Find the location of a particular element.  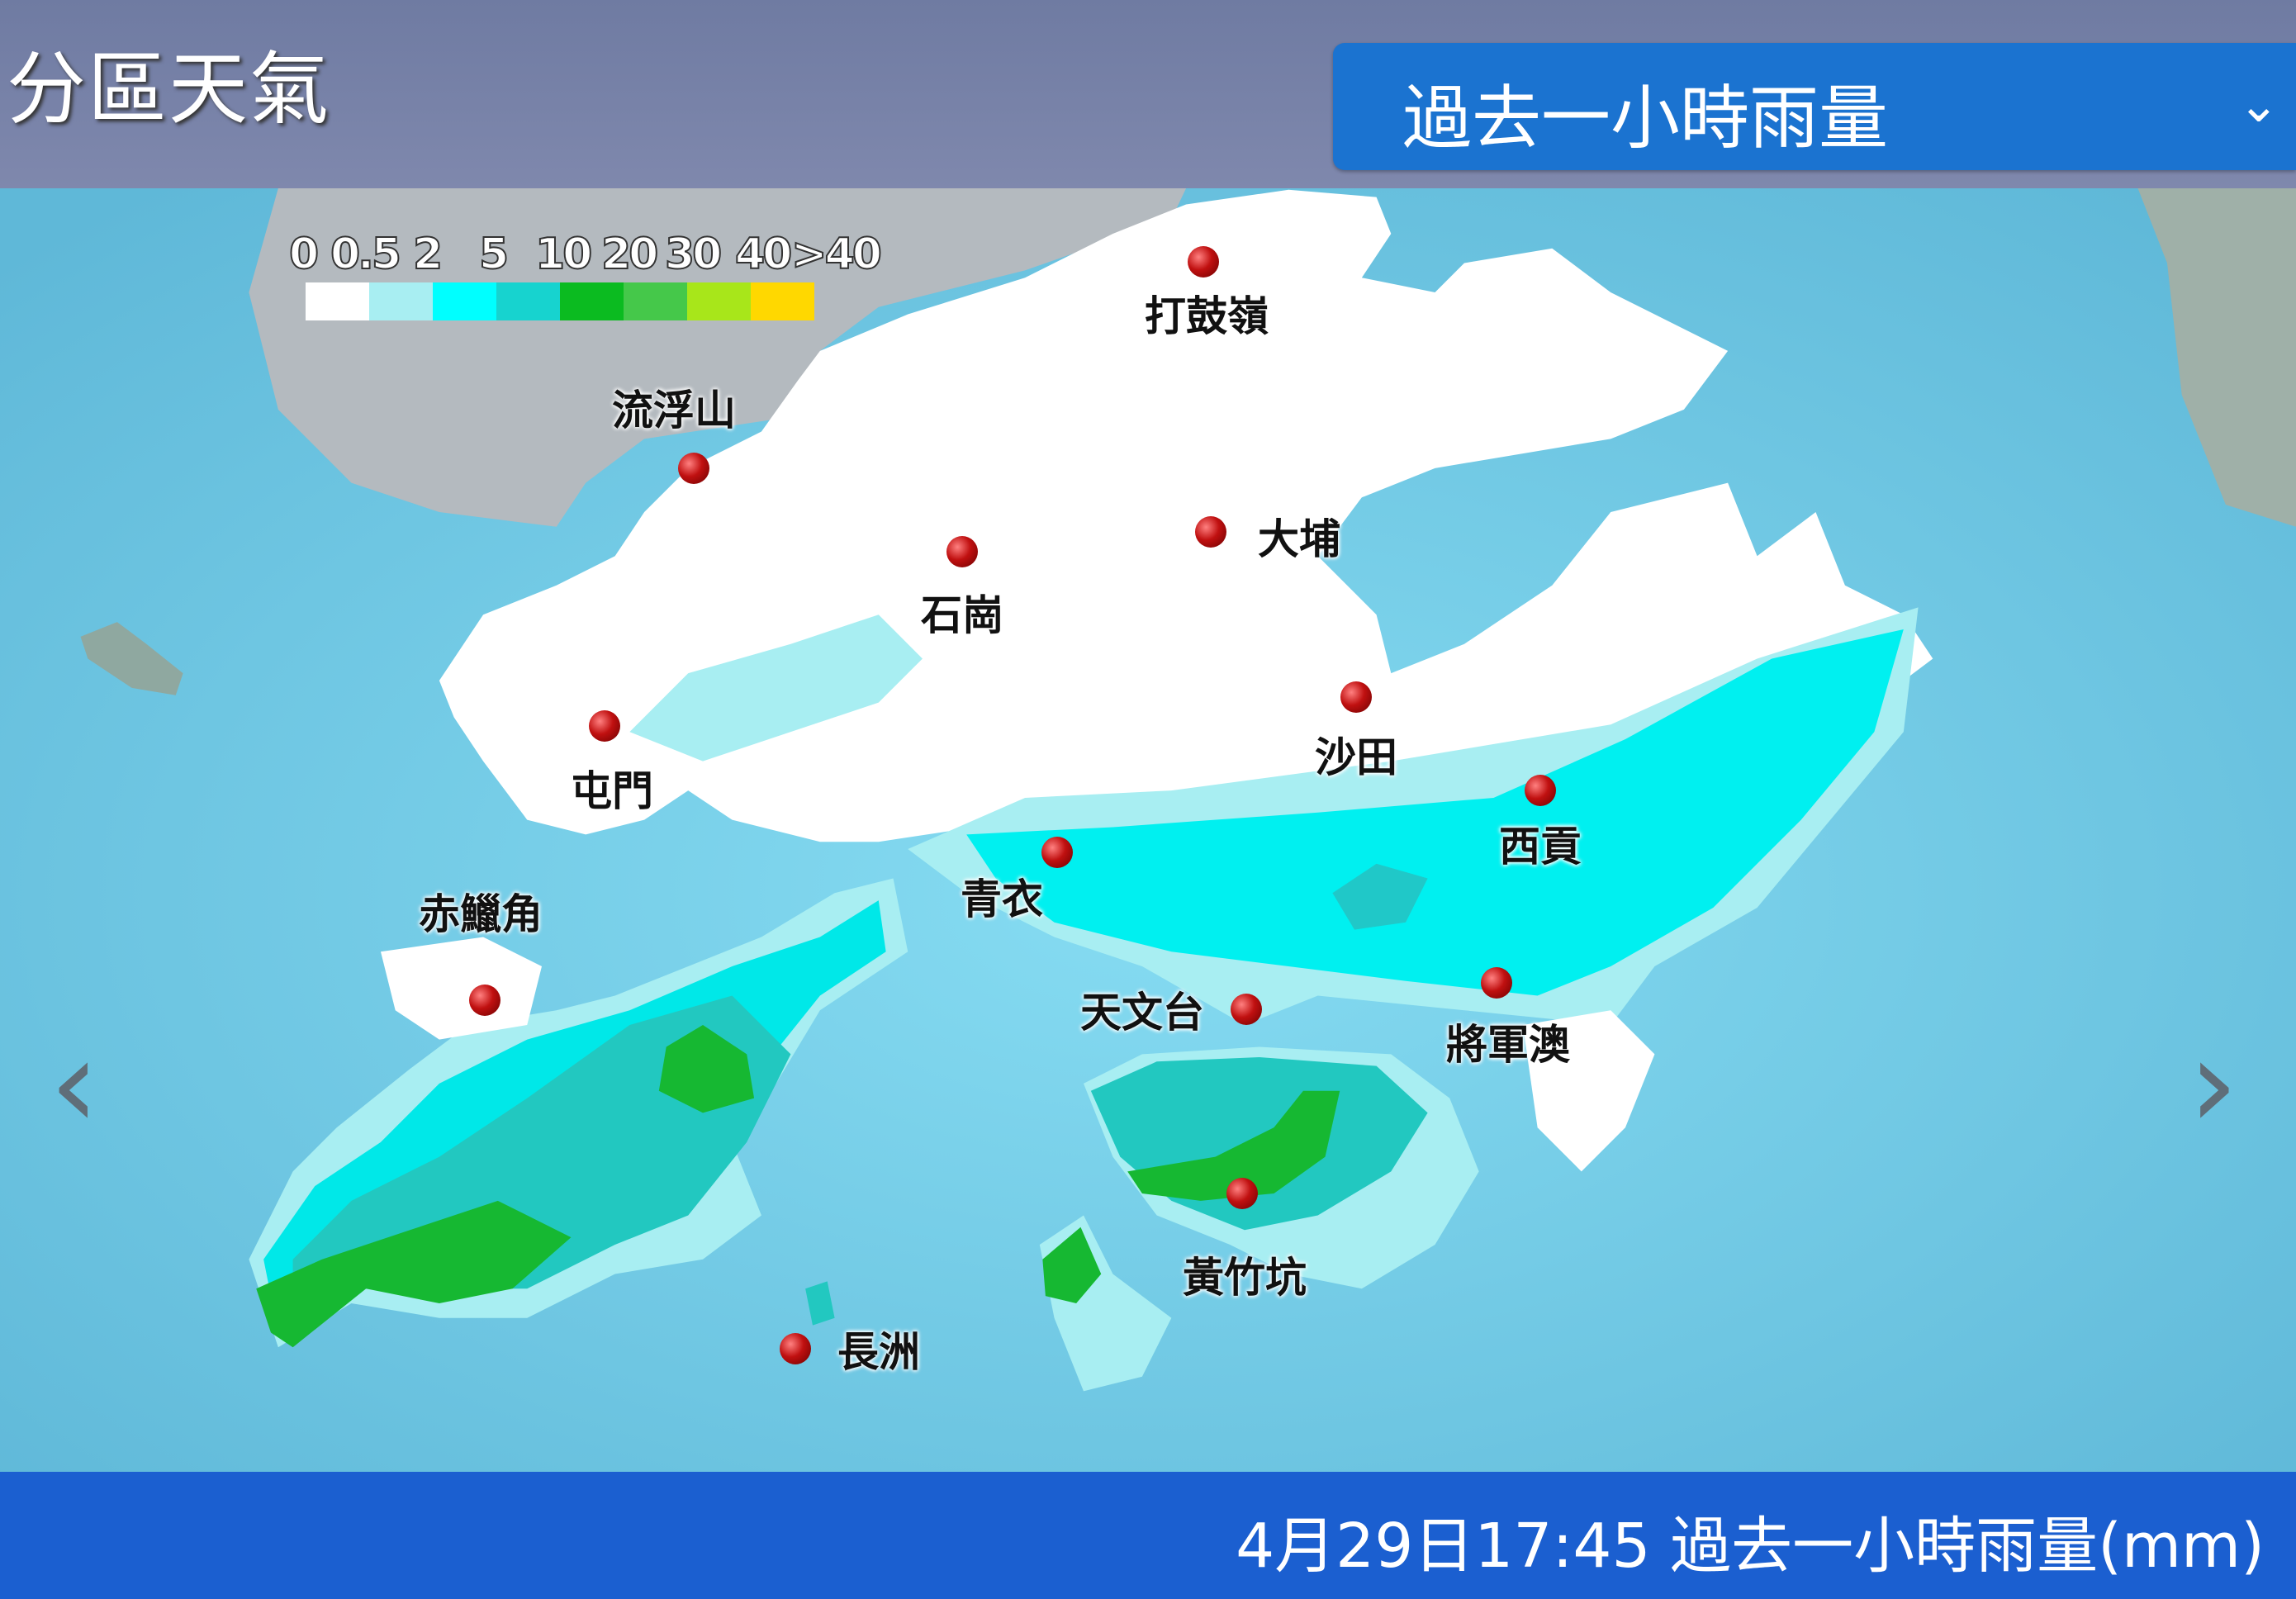

tko-land is located at coordinates (1588, 1091).